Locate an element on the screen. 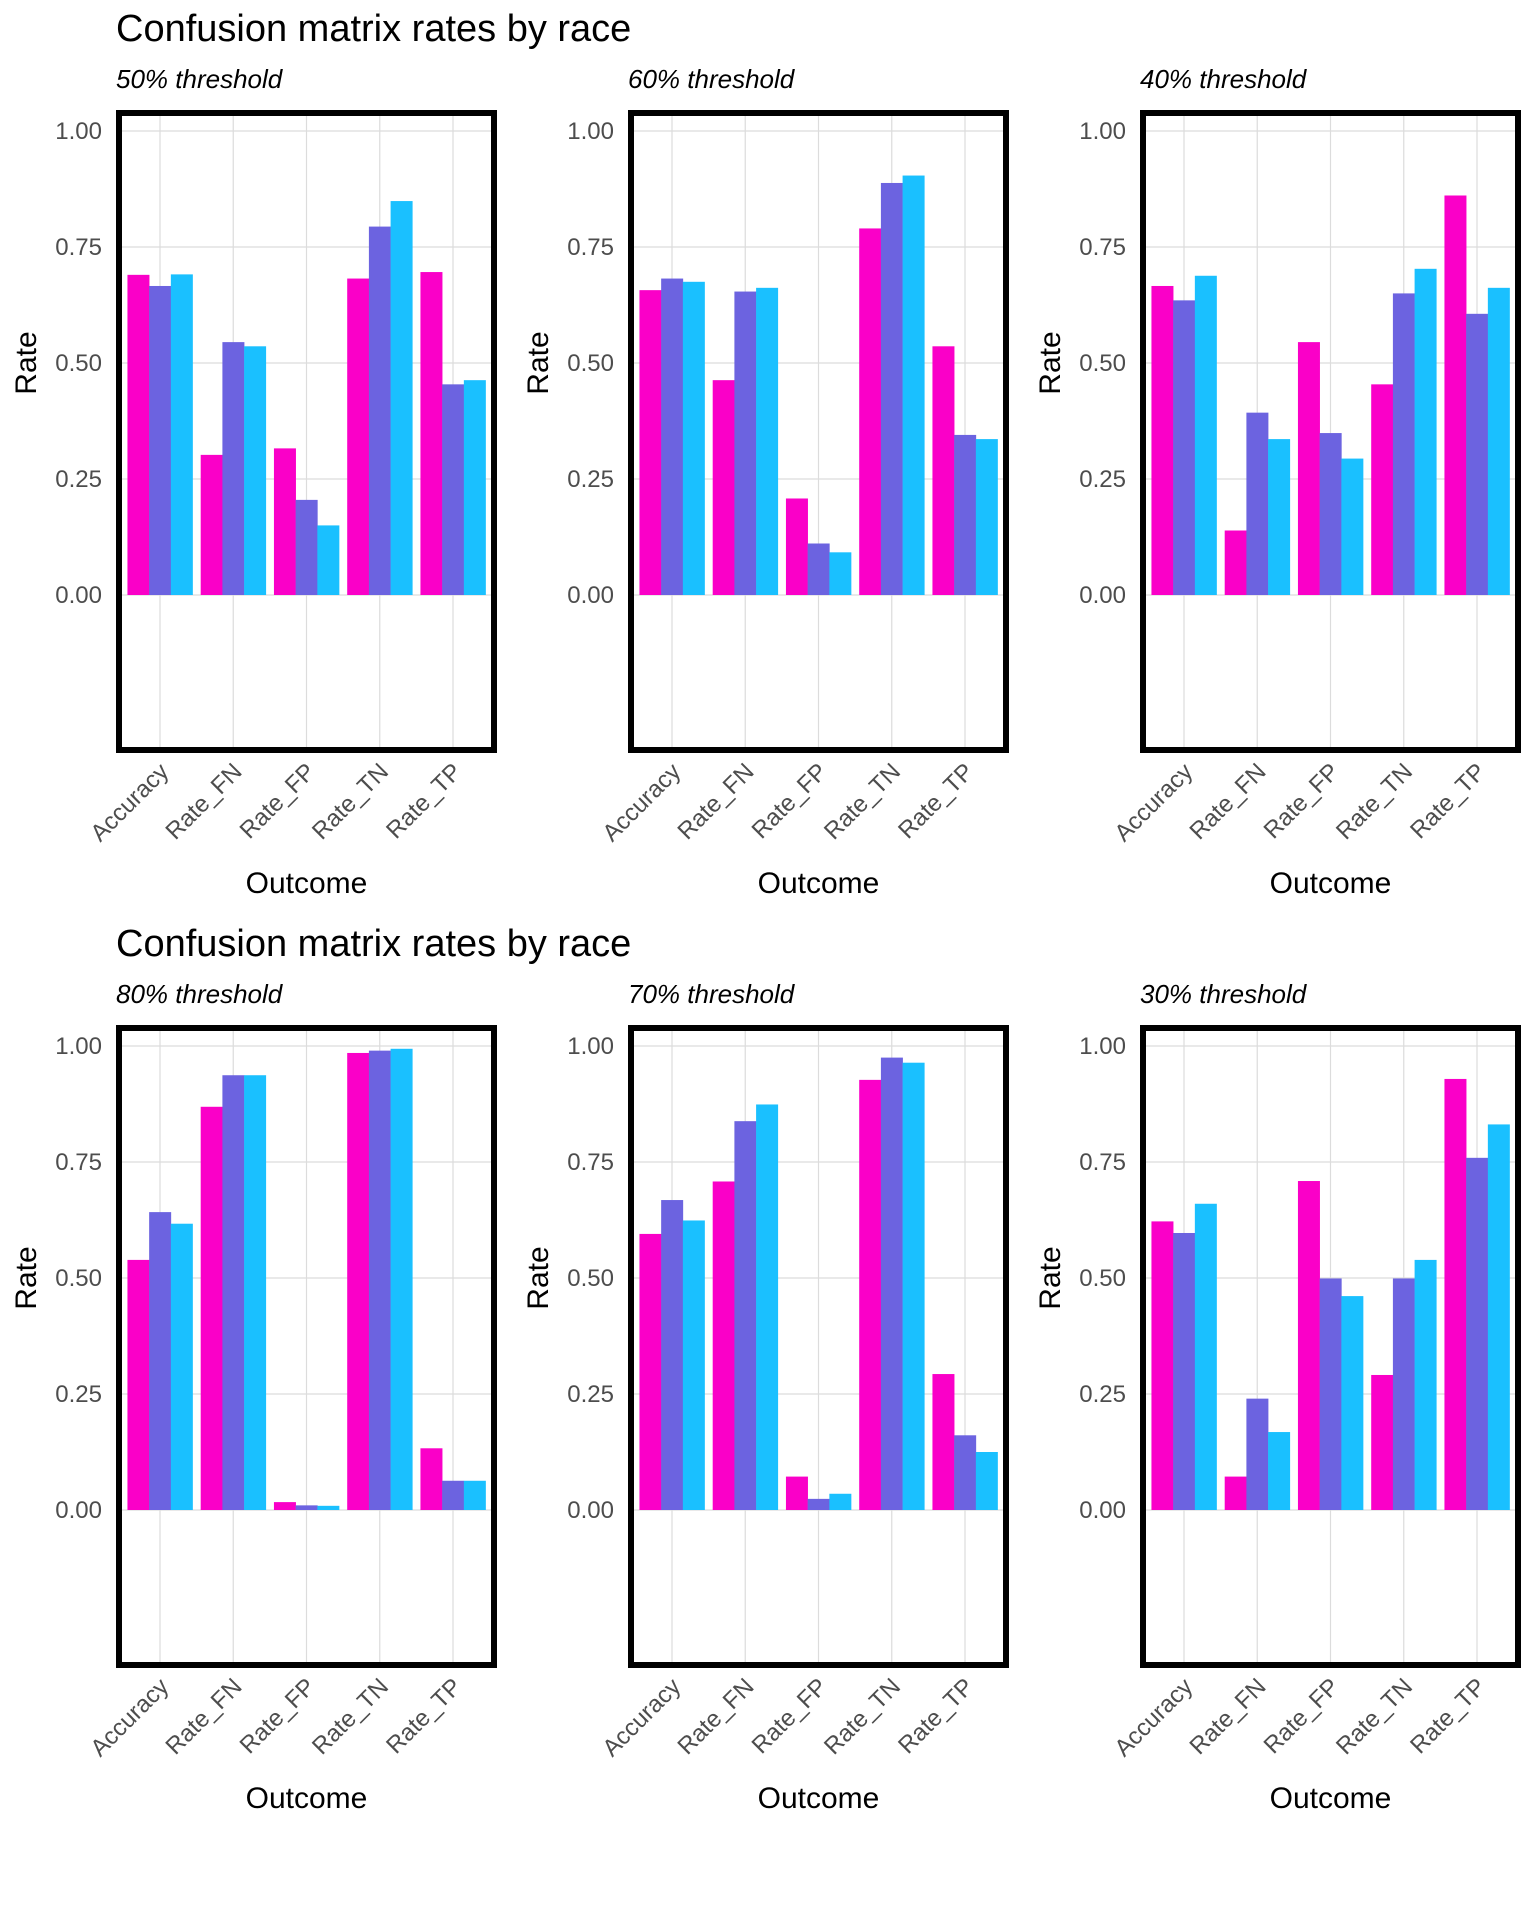  y-axis-title: Rate is located at coordinates (1050, 362).